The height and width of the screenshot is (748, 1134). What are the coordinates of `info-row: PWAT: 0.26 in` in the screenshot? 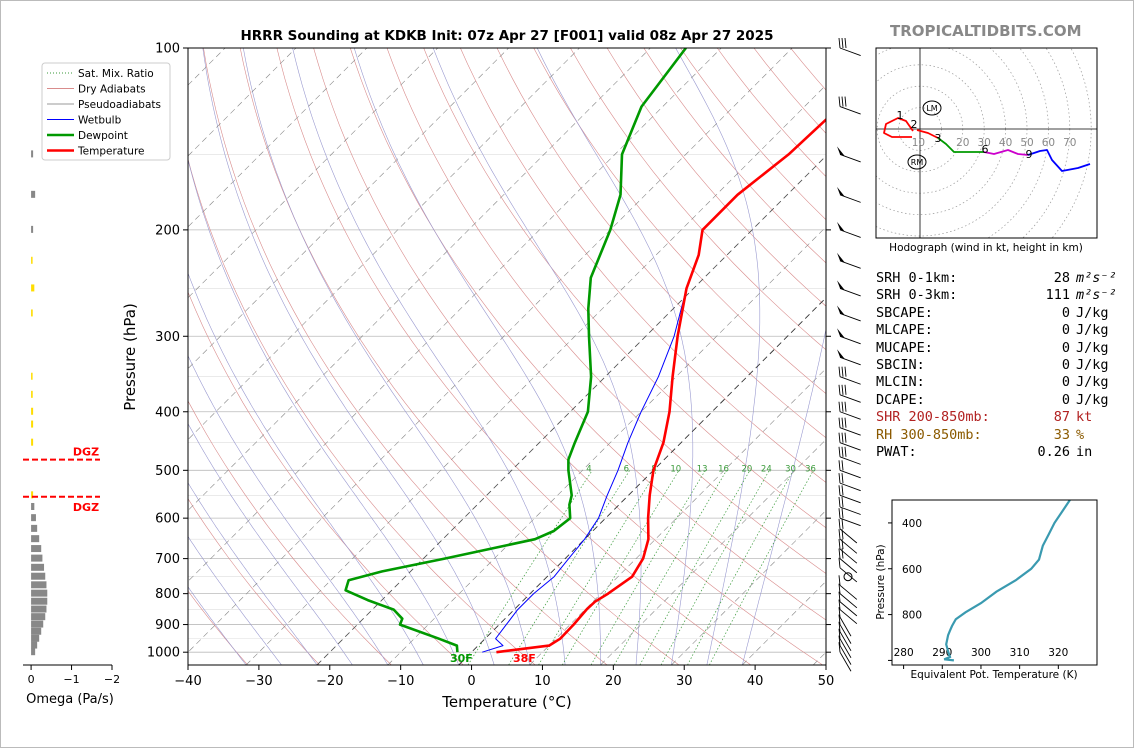 It's located at (984, 452).